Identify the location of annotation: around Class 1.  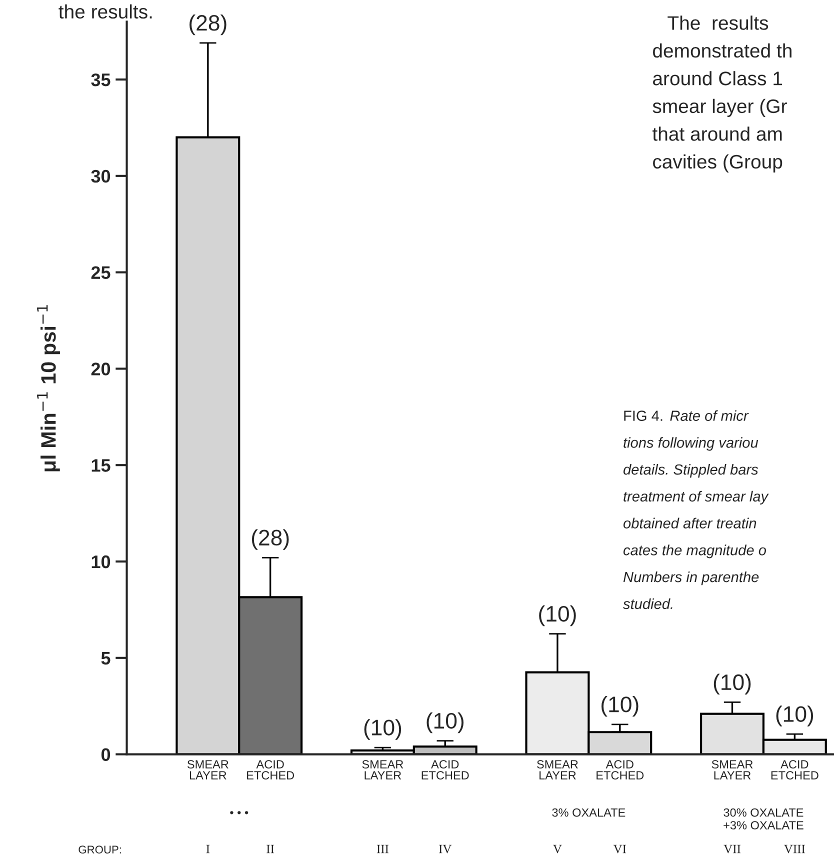
(717, 78).